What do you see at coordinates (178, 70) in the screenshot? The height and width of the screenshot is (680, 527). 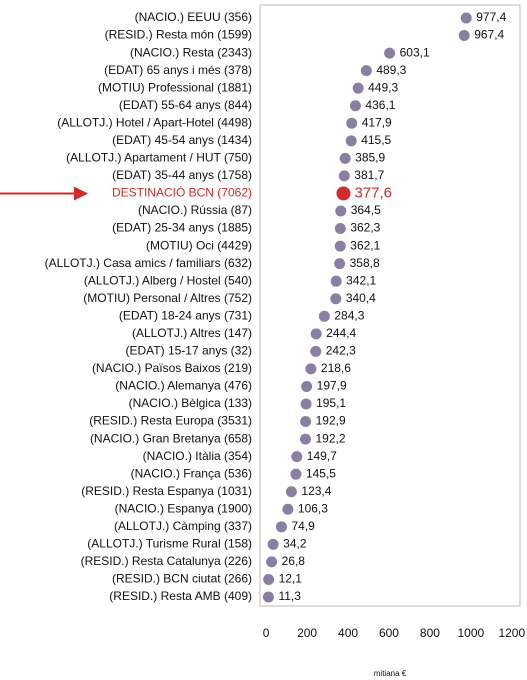 I see `category-label: (EDAT) 65 anys i més (378)` at bounding box center [178, 70].